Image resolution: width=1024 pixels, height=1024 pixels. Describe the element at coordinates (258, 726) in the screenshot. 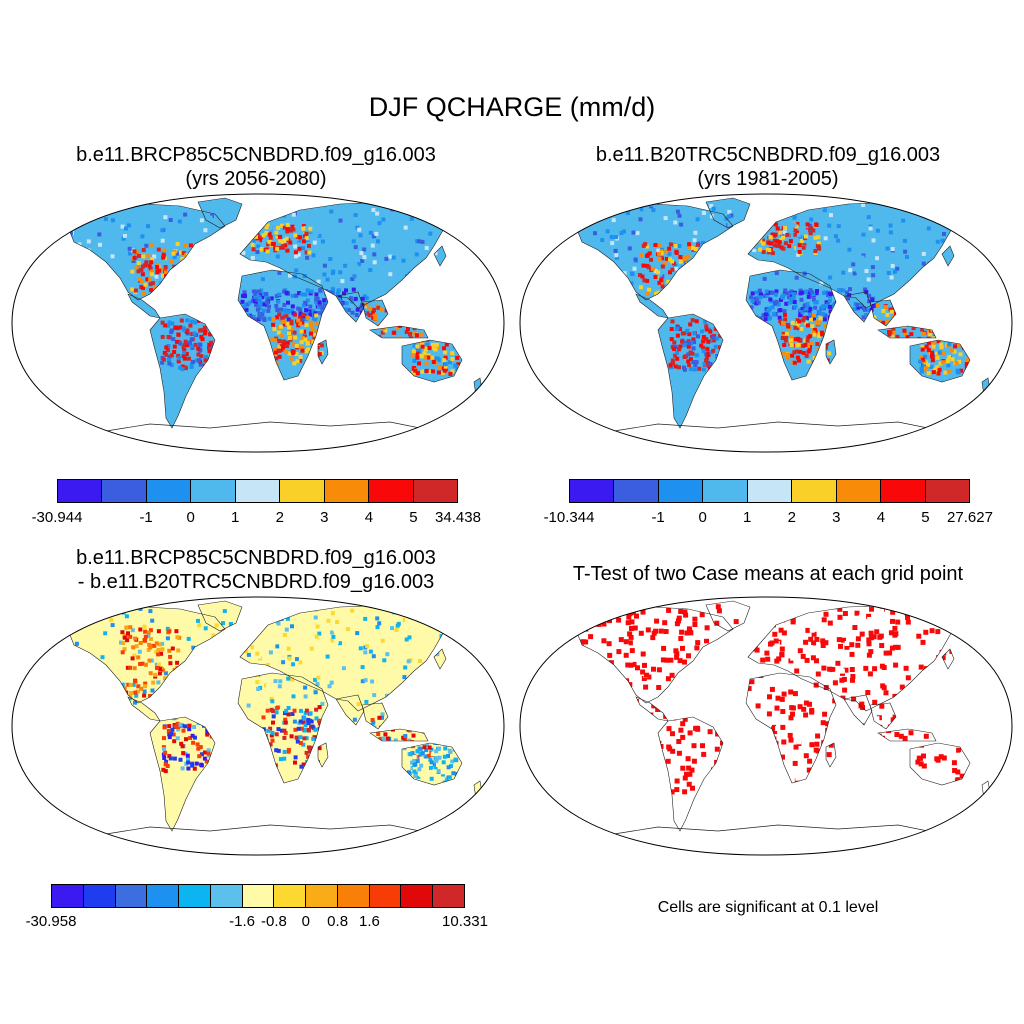

I see `map-frame` at that location.